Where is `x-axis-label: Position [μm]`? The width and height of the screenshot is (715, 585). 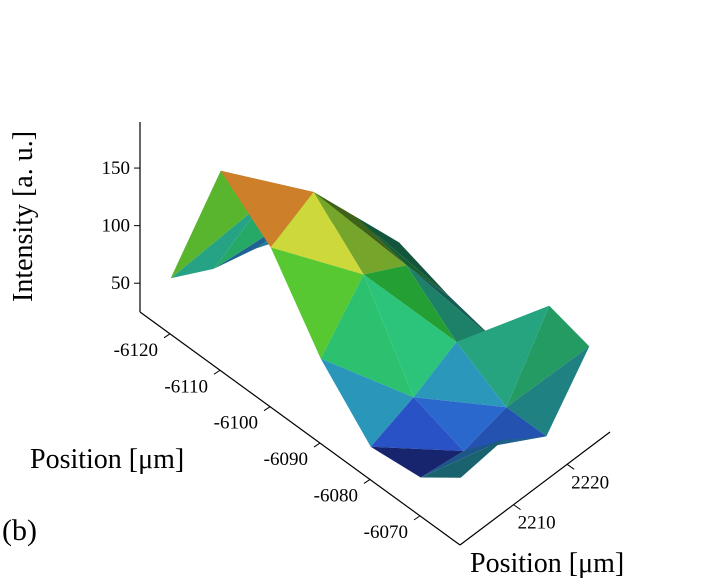 x-axis-label: Position [μm] is located at coordinates (107, 459).